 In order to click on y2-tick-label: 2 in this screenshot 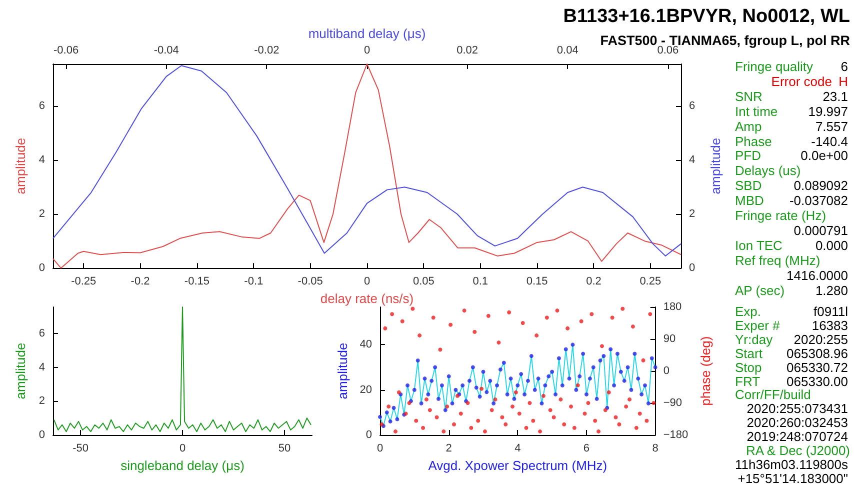, I will do `click(692, 214)`.